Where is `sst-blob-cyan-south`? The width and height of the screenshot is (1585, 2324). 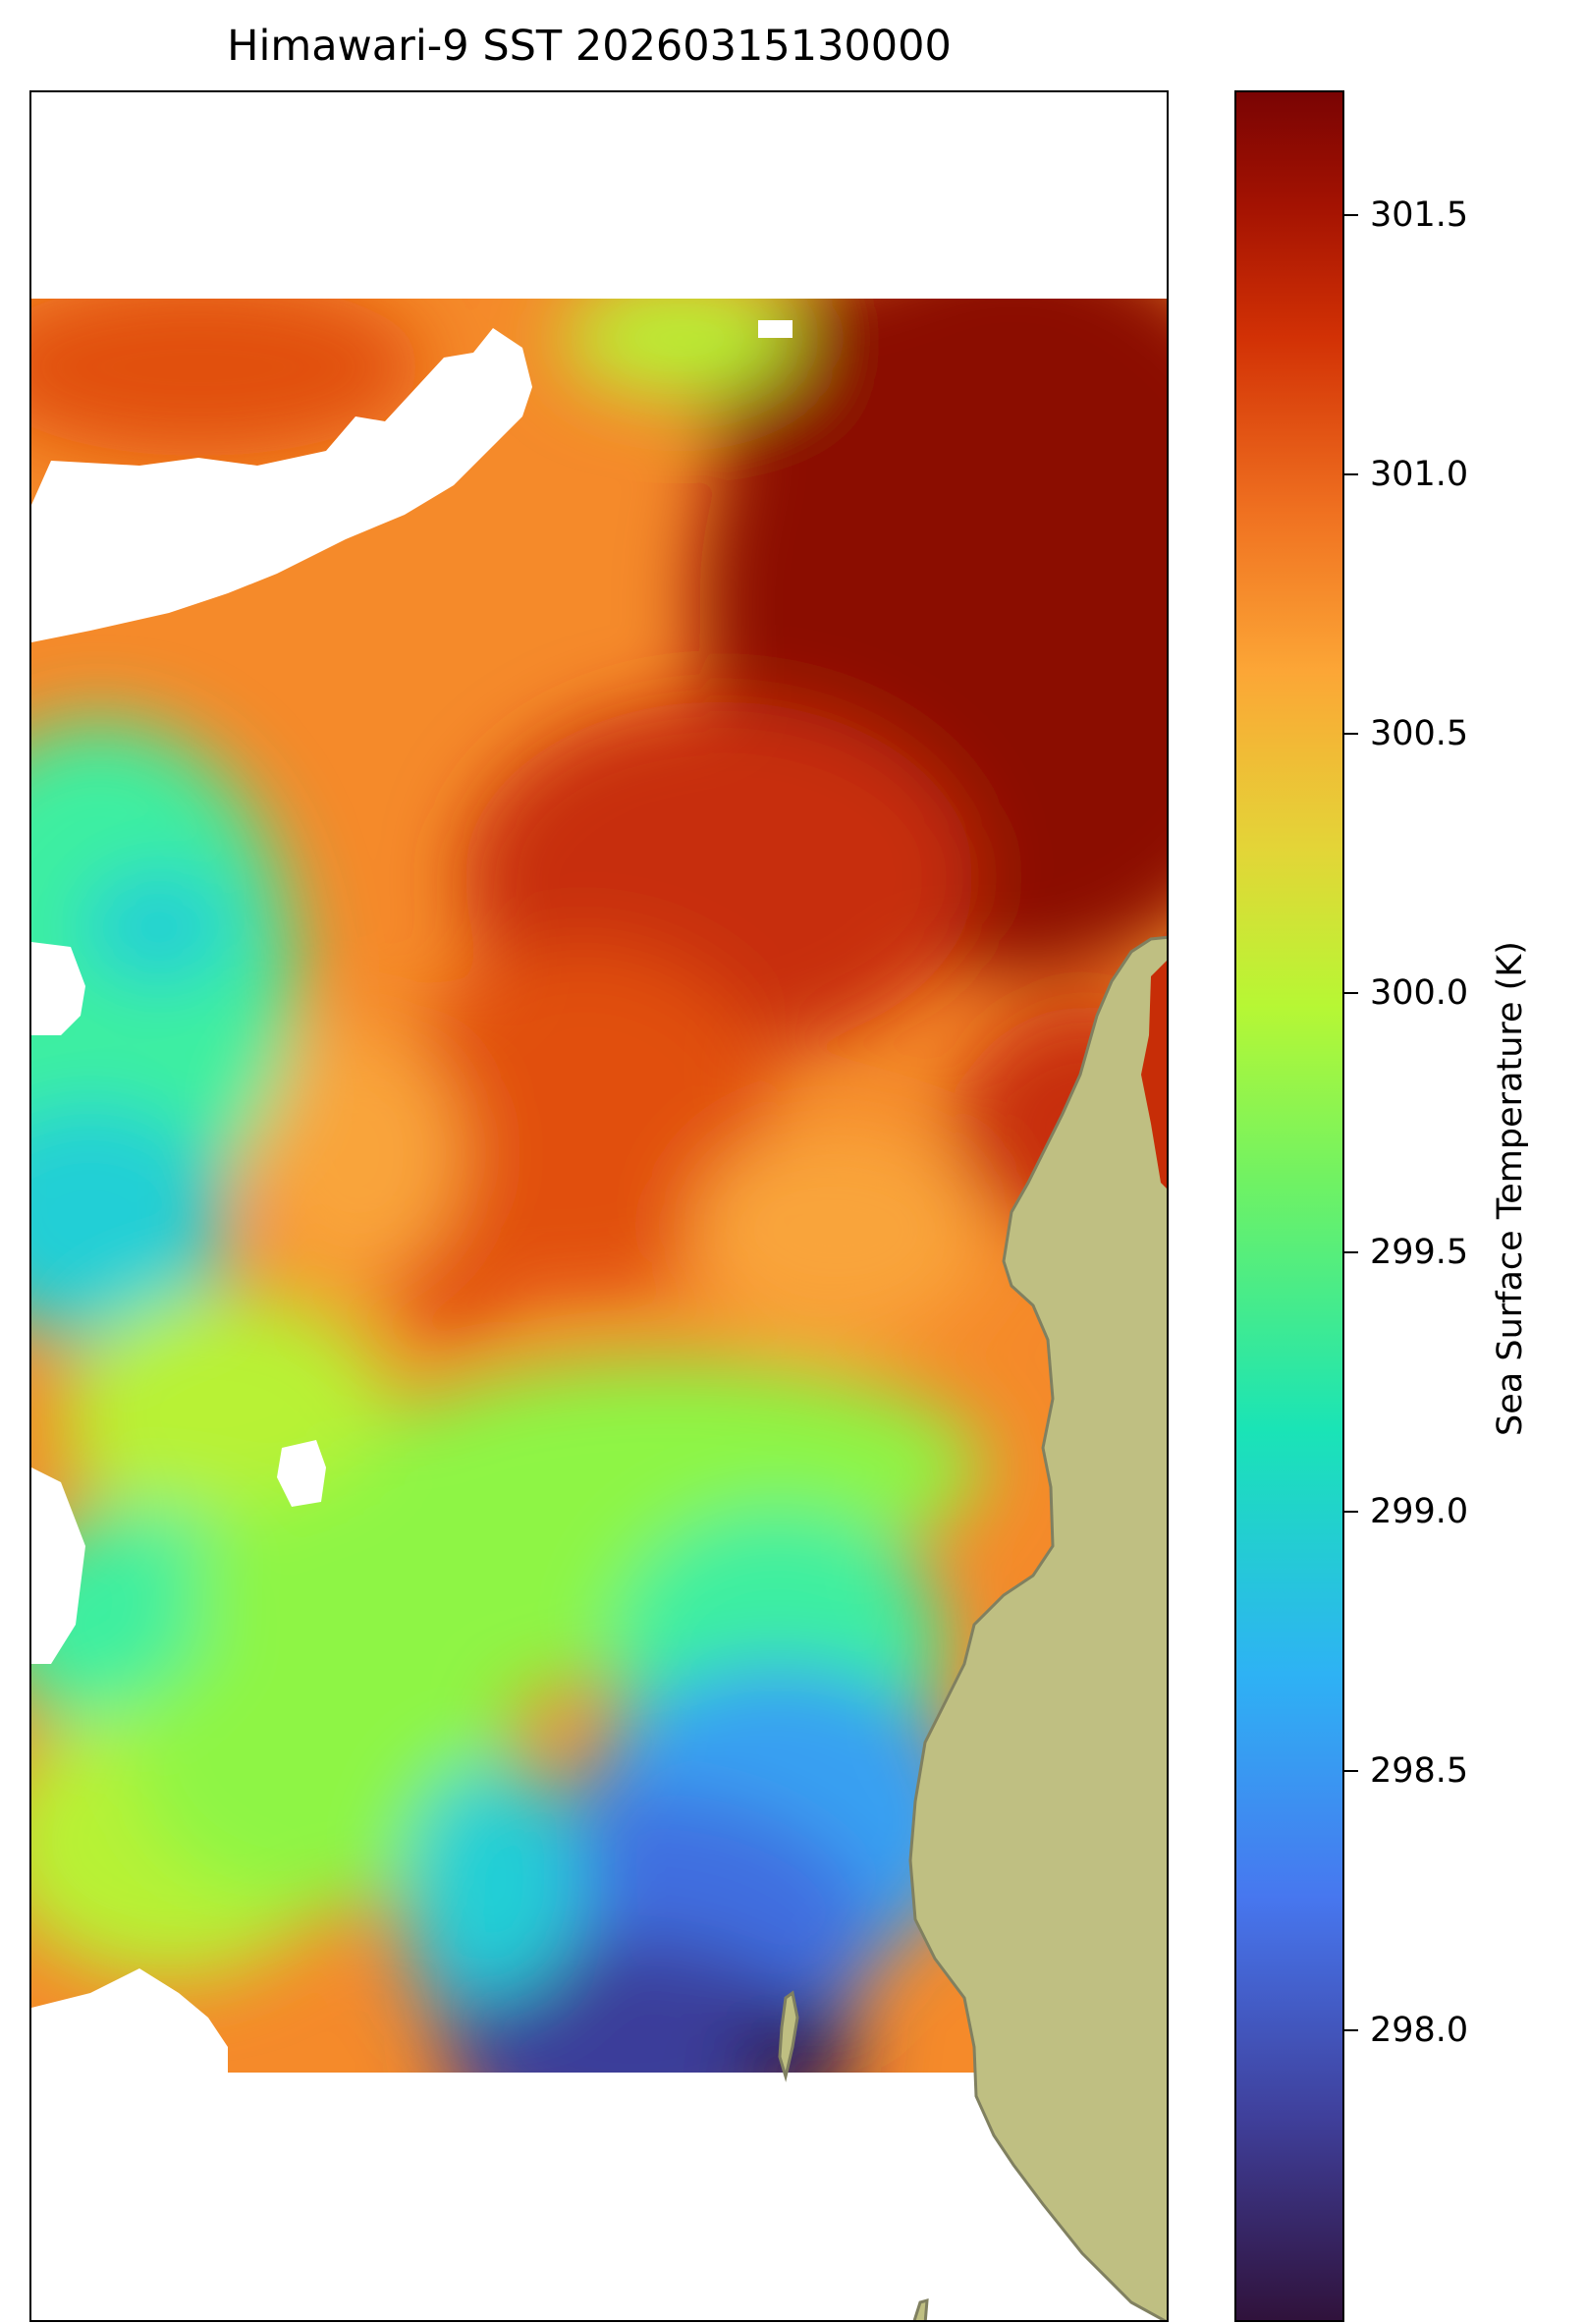 sst-blob-cyan-south is located at coordinates (493, 1880).